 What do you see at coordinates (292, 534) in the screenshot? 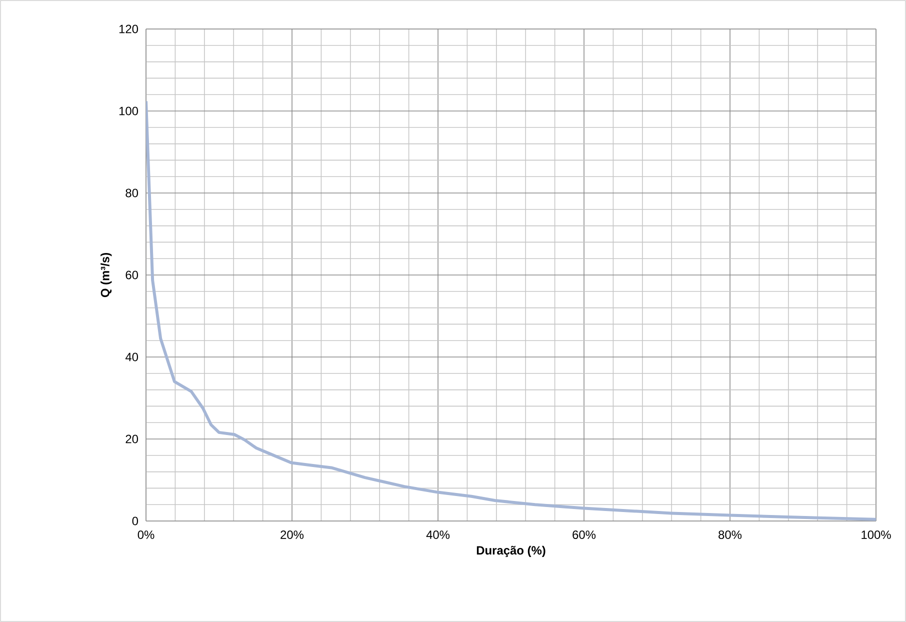
I see `x-tick-label: 20%` at bounding box center [292, 534].